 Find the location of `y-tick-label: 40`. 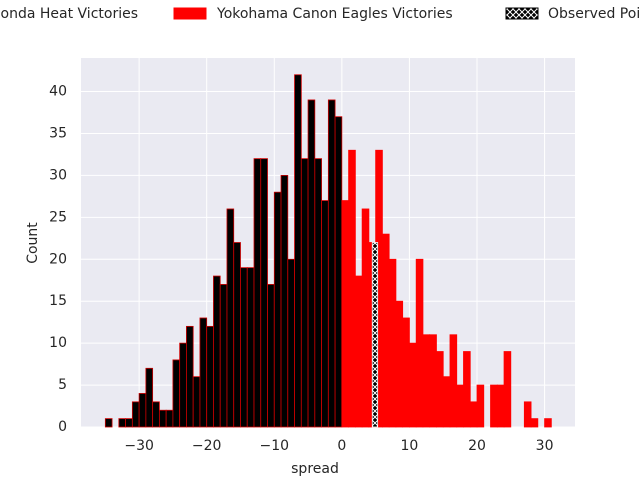

y-tick-label: 40 is located at coordinates (58, 92).